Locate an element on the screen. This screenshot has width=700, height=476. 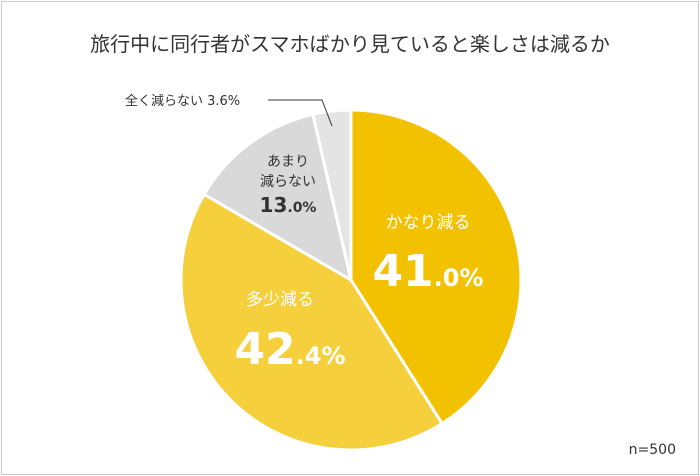
sample-size-note: n=500 is located at coordinates (652, 450).